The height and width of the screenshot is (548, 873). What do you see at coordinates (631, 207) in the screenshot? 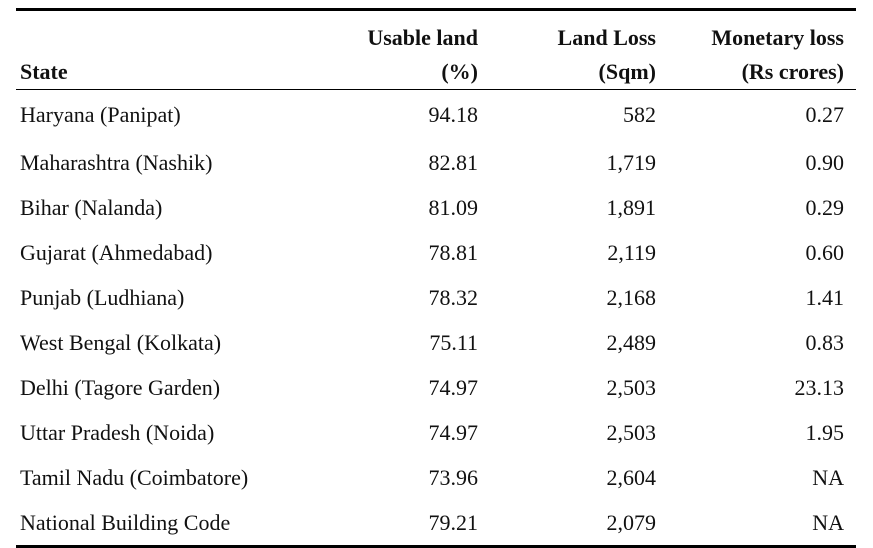
I see `cell-land-loss: 1,891` at bounding box center [631, 207].